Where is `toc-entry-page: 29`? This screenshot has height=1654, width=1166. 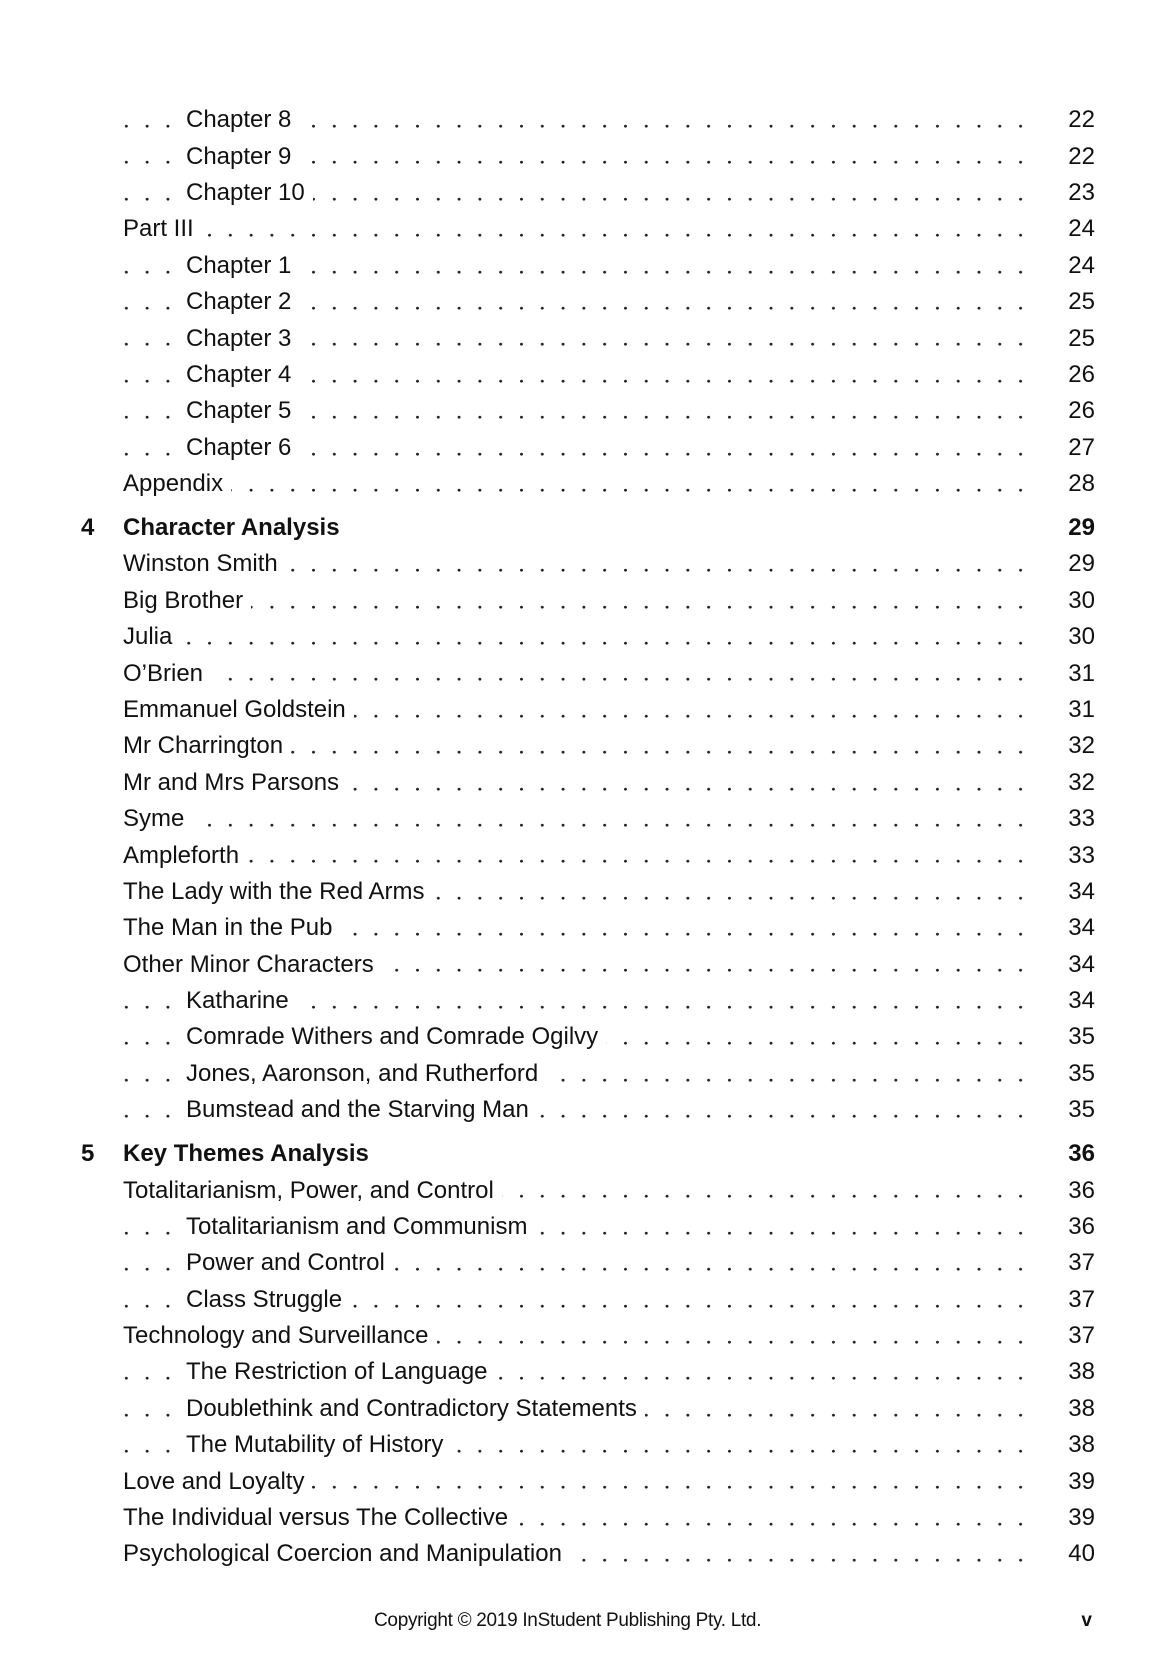
toc-entry-page: 29 is located at coordinates (1081, 527).